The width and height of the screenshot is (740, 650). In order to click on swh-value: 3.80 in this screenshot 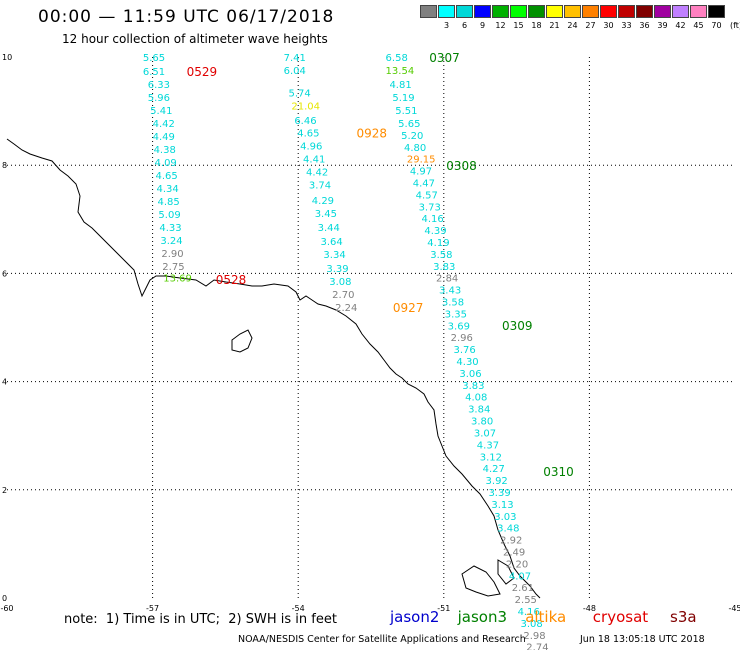, I will do `click(482, 422)`.